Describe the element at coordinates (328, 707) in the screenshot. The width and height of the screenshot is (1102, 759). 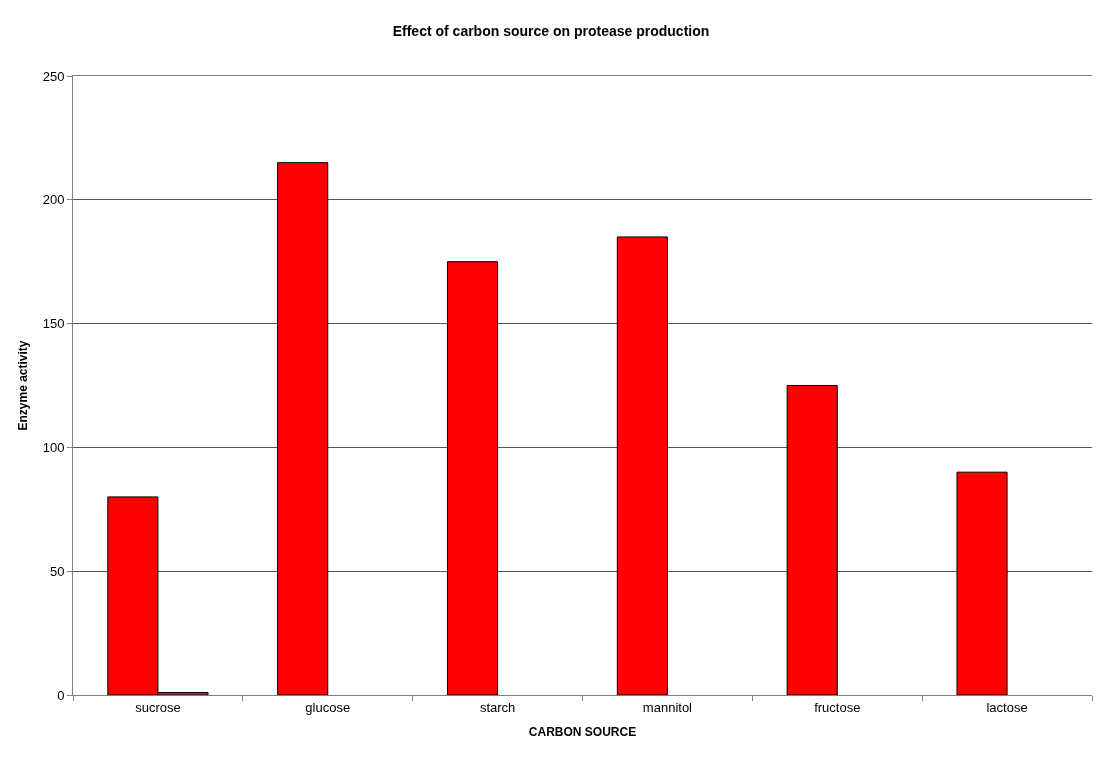
I see `x-tick-label: glucose` at that location.